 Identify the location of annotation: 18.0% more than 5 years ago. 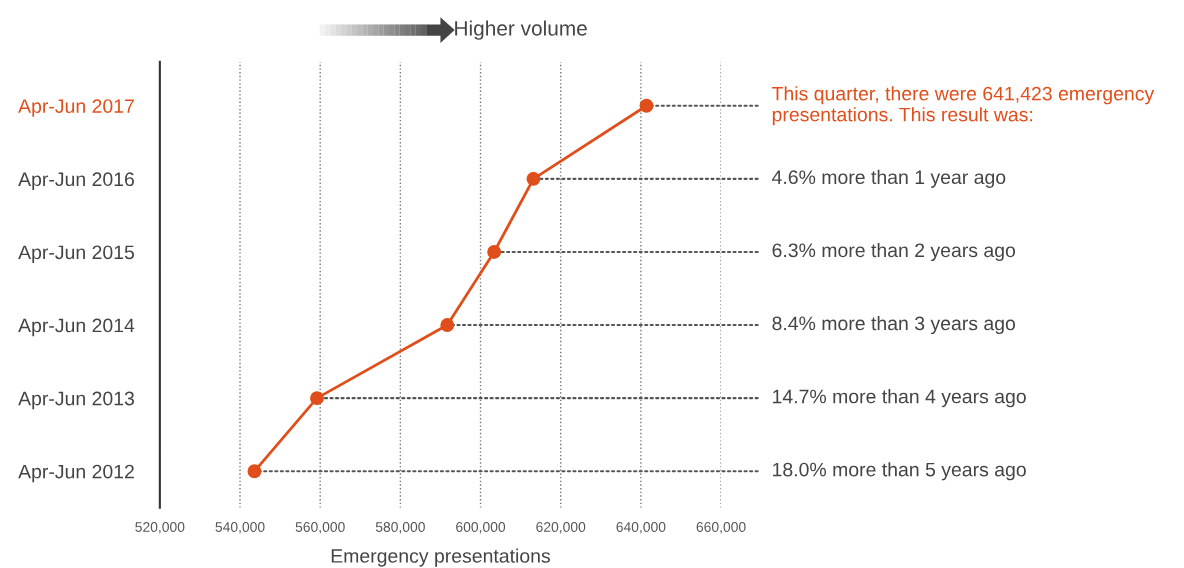
(899, 471).